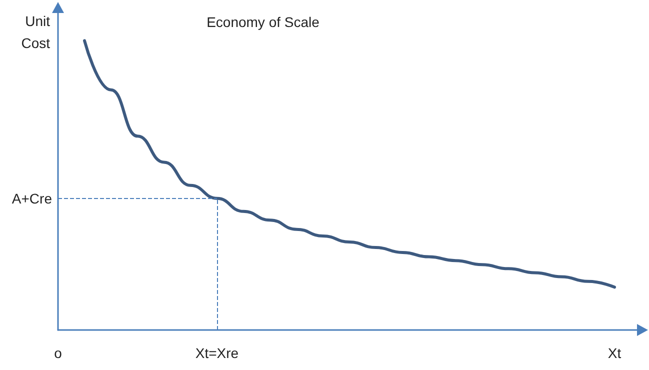  What do you see at coordinates (32, 198) in the screenshot?
I see `ref-line-label: A+Cre` at bounding box center [32, 198].